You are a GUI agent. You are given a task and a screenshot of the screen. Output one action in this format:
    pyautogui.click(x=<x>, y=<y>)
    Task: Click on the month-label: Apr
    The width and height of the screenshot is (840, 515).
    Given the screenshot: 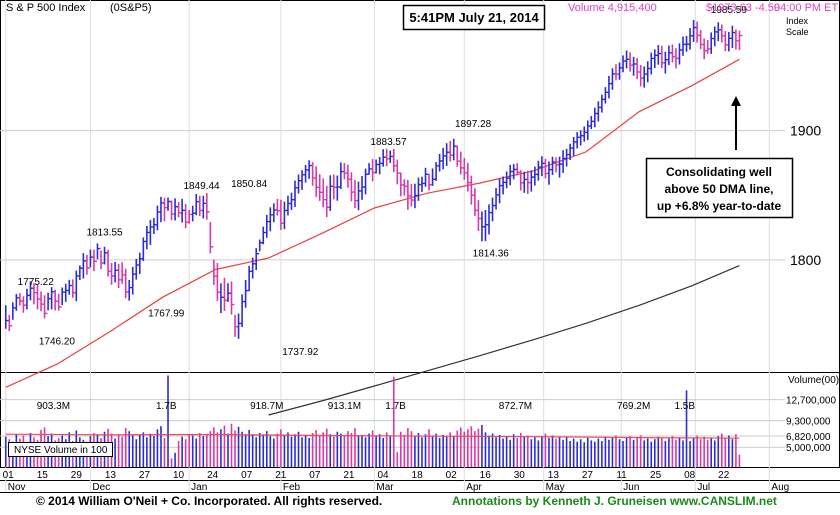 What is the action you would take?
    pyautogui.click(x=474, y=487)
    